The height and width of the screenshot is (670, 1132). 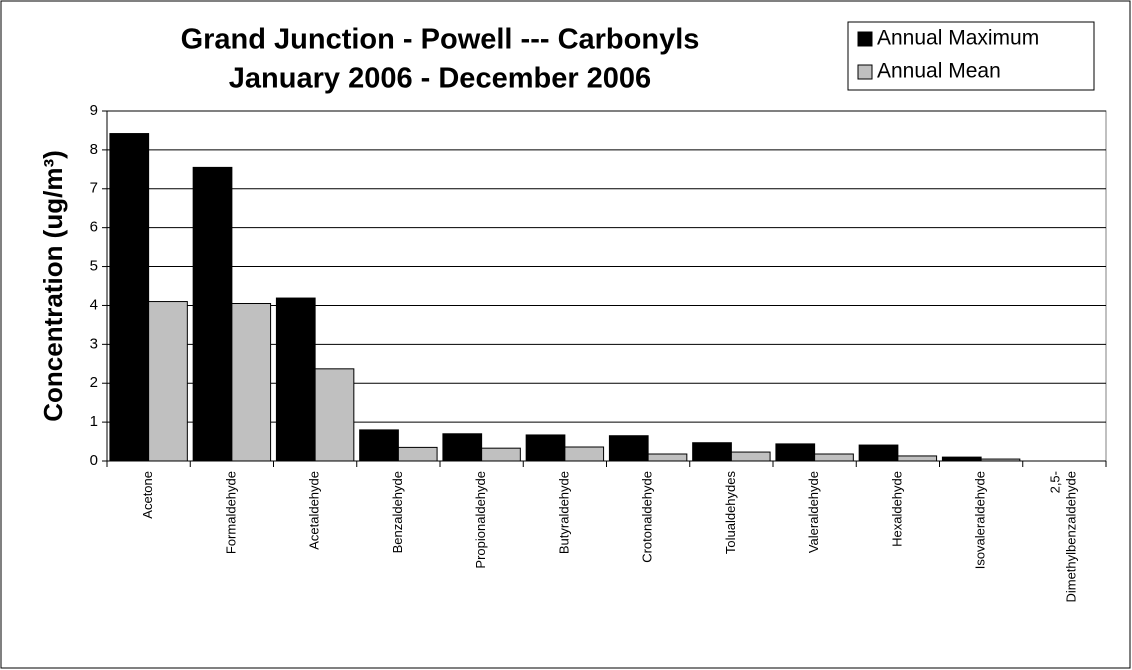 What do you see at coordinates (980, 520) in the screenshot?
I see `x-tick-label: Isovaleraldehyde` at bounding box center [980, 520].